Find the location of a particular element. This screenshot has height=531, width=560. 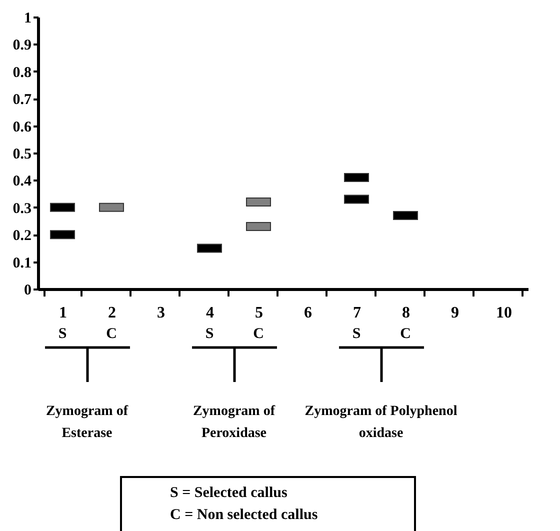

text: Zymogram of Peroxidase is located at coordinates (234, 423).